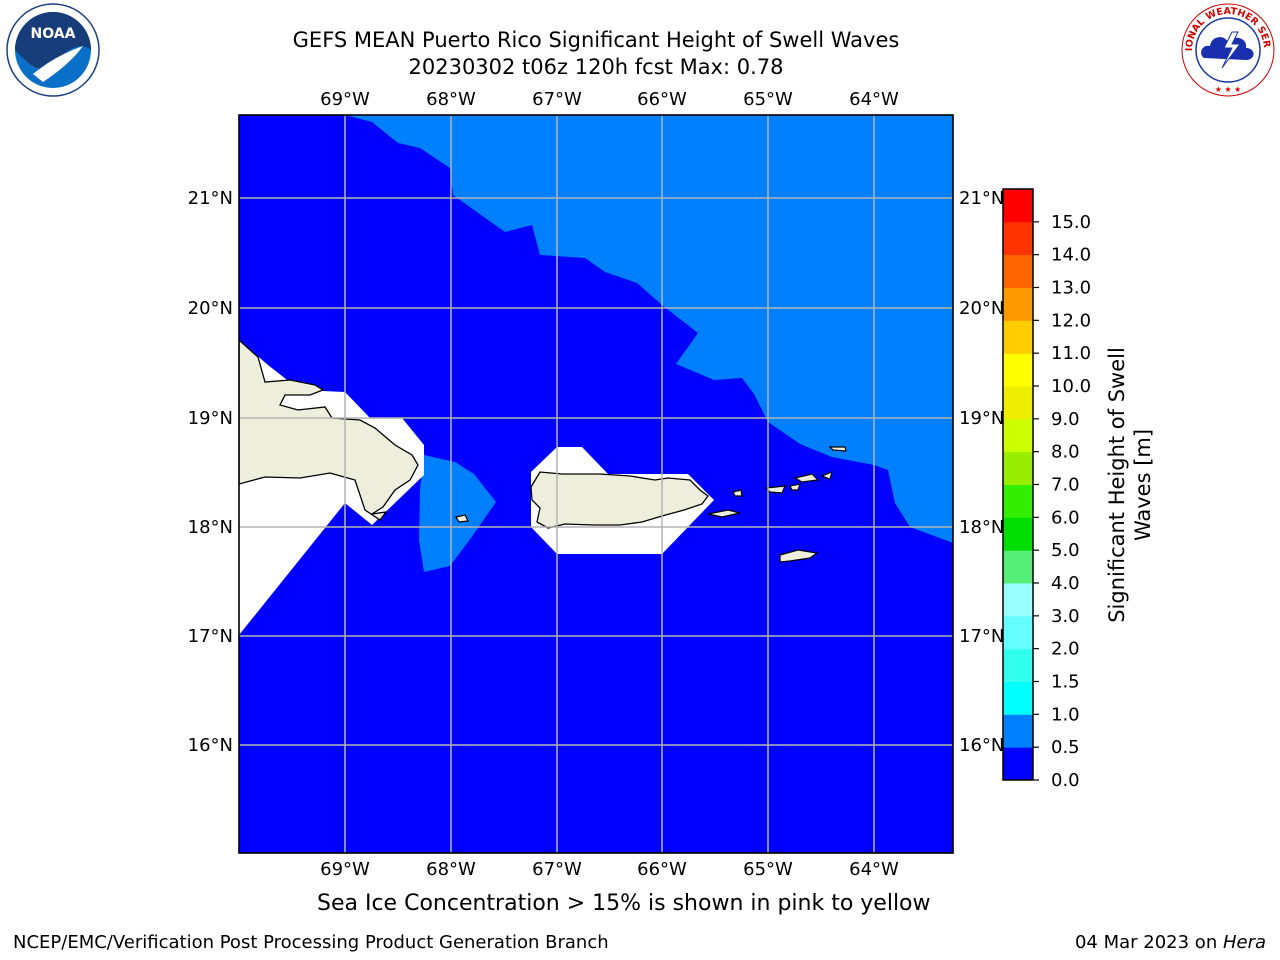  I want to click on colorbar-label-line1: Significant Height of Swell, so click(1117, 485).